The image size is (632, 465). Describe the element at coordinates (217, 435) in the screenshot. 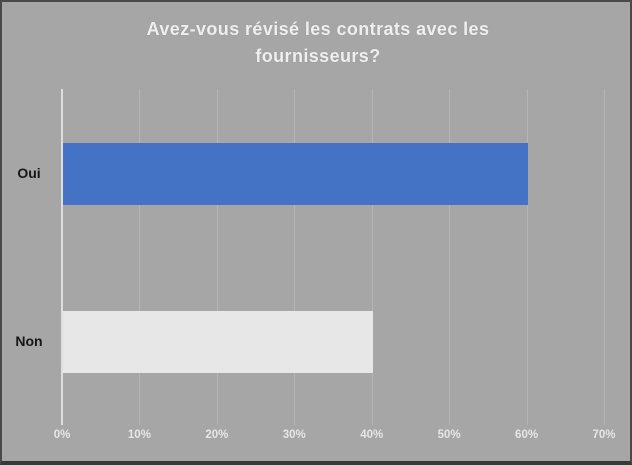

I see `x-tick-label: 20%` at that location.